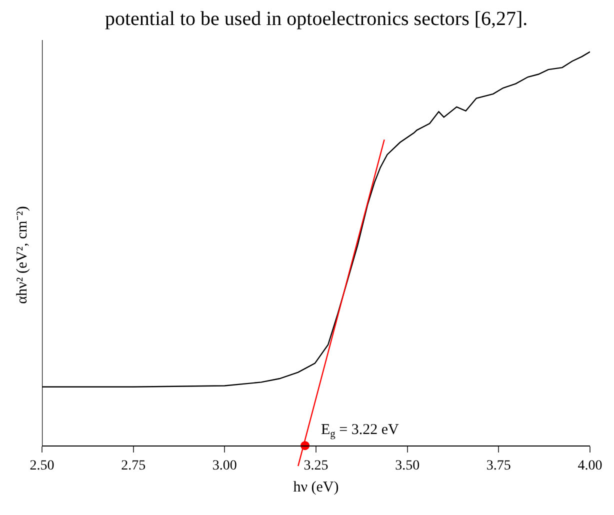  What do you see at coordinates (133, 466) in the screenshot?
I see `x-tick-label: 2.75` at bounding box center [133, 466].